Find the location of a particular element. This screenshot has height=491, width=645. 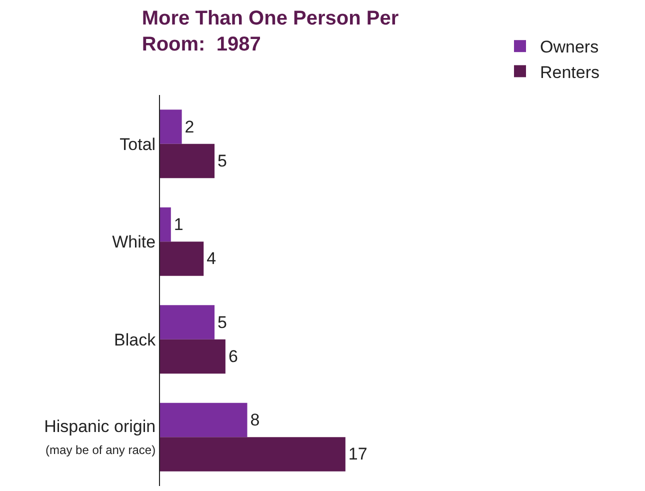

y-tick-label: Black is located at coordinates (135, 340).